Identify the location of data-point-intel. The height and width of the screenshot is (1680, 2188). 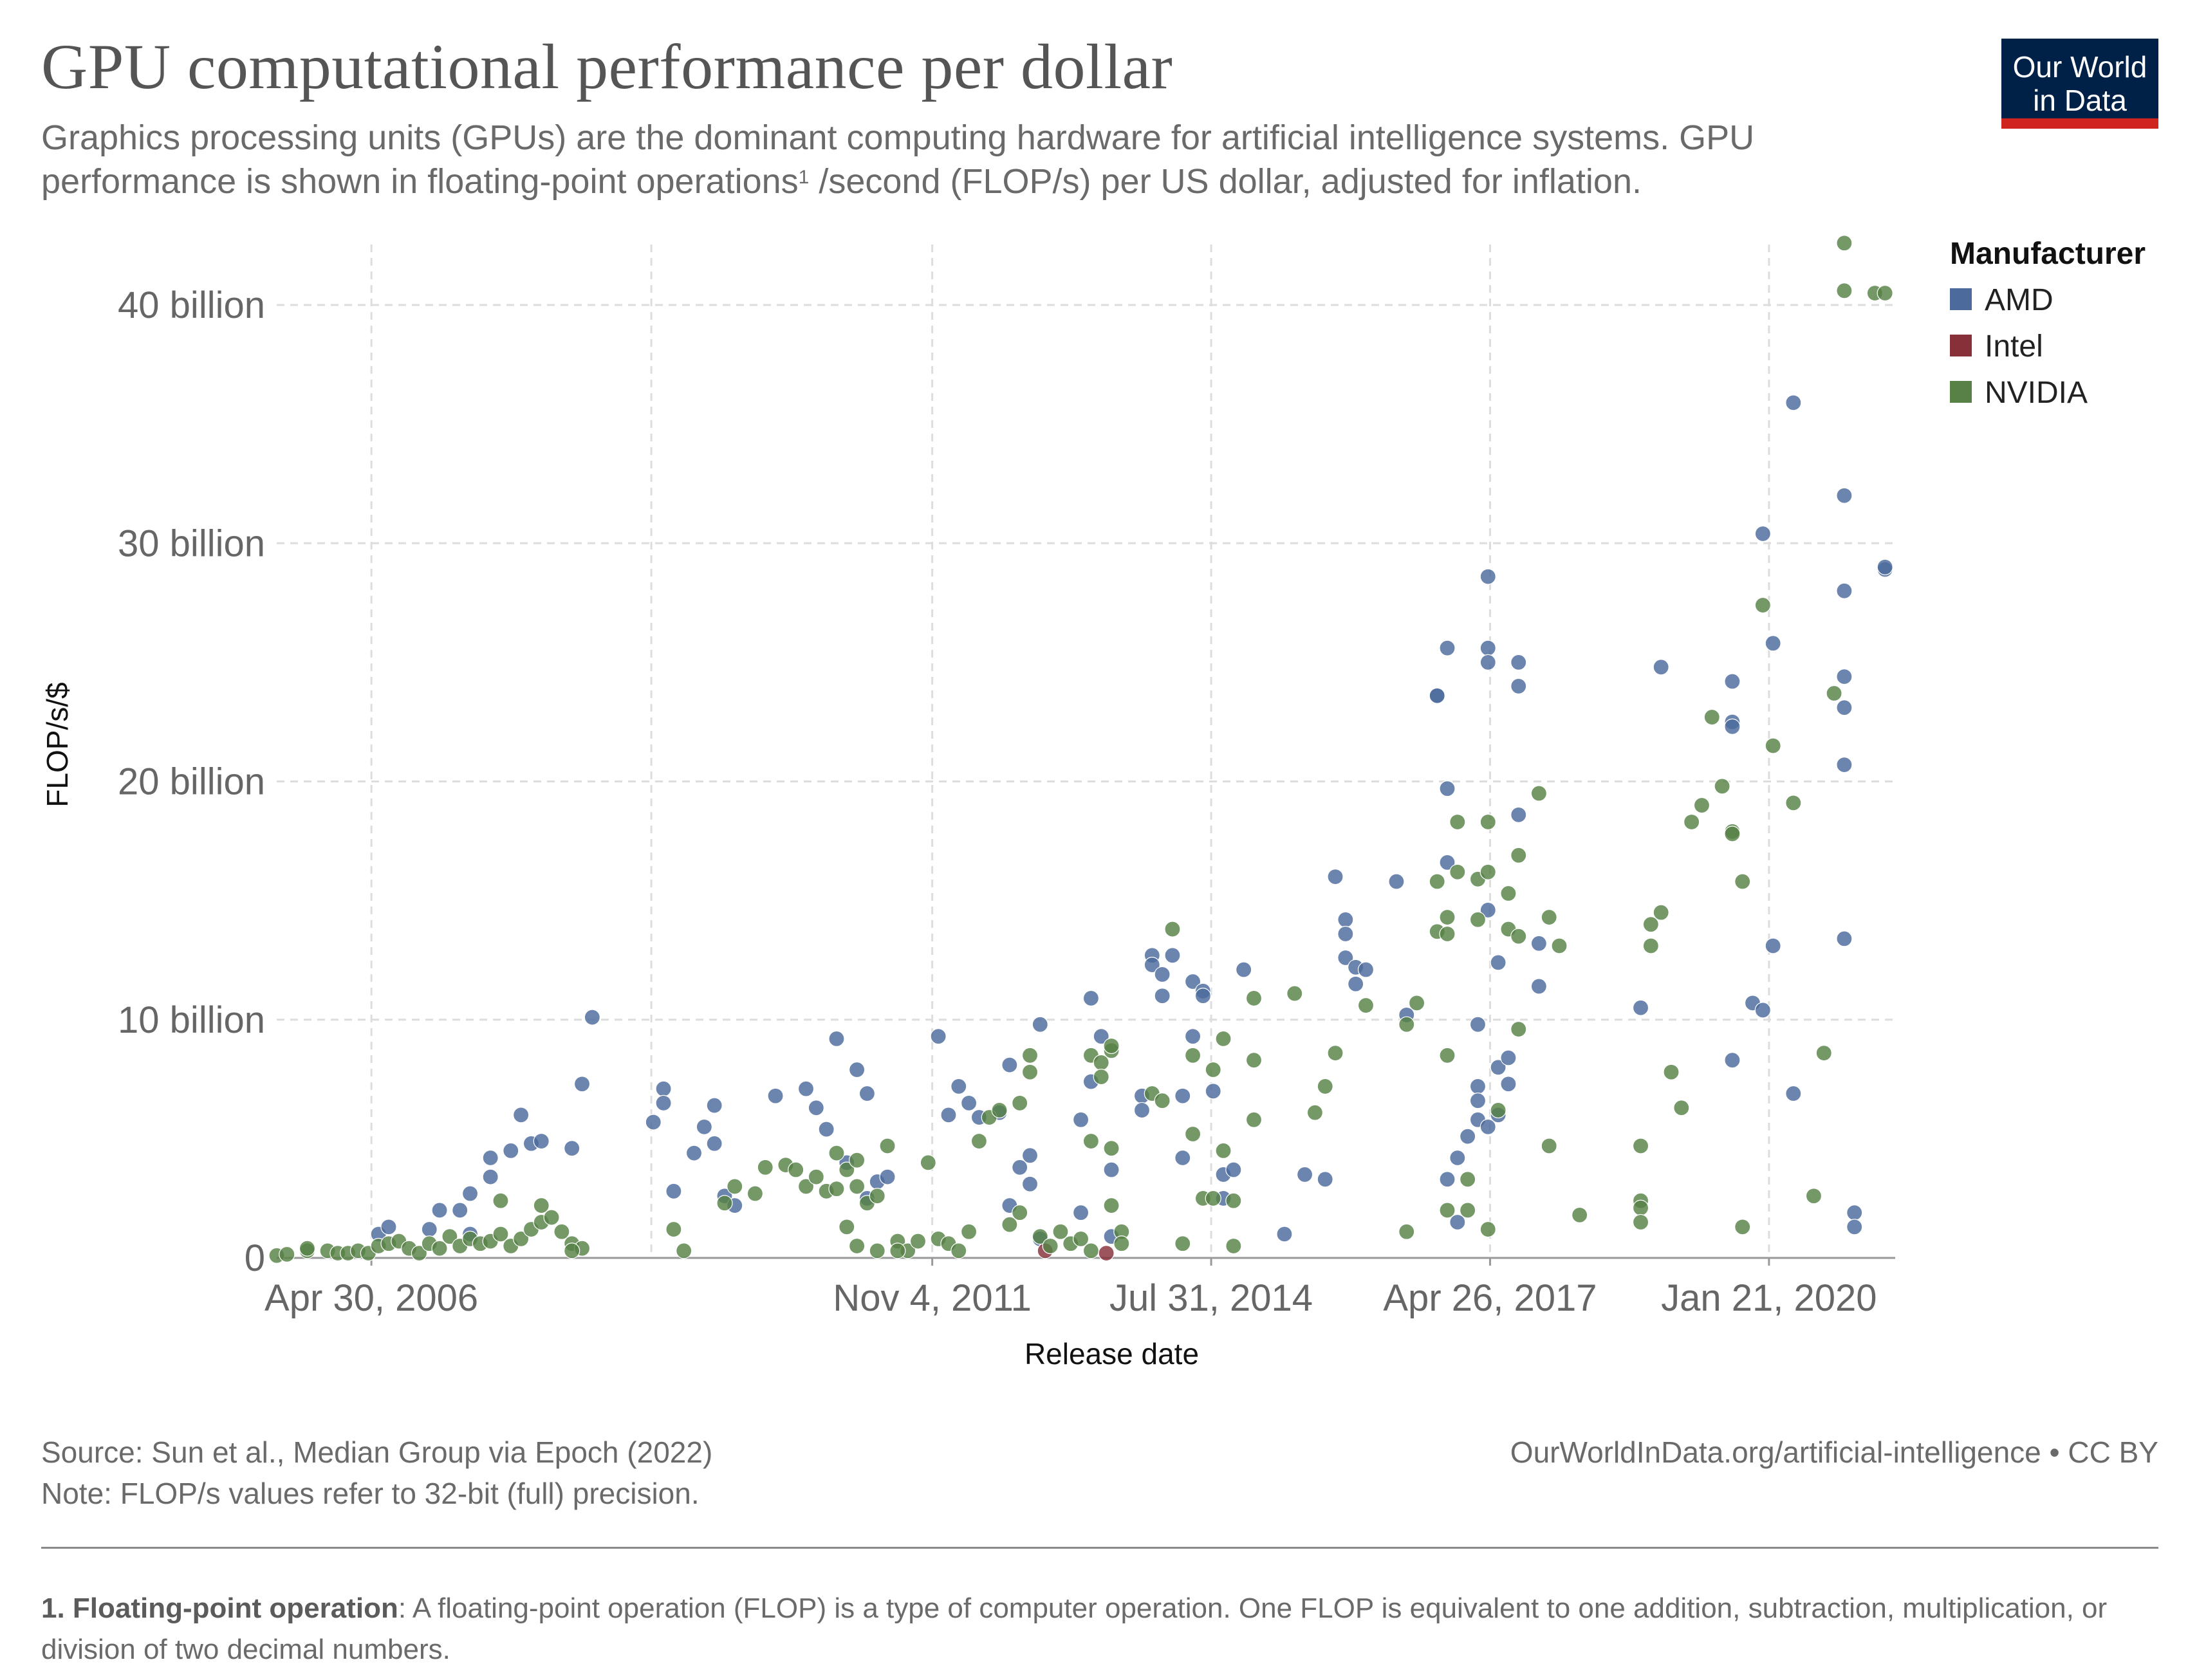
(1107, 1253).